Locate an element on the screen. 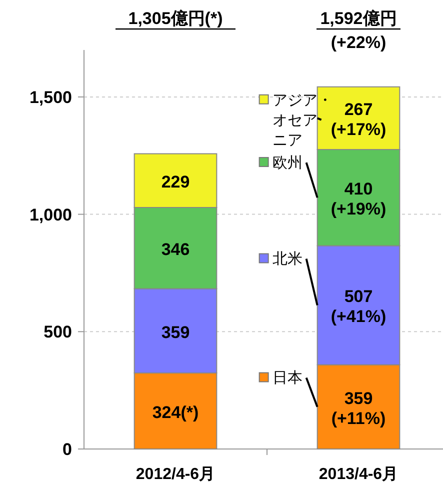 Image resolution: width=443 pixels, height=489 pixels. data-label: 359 is located at coordinates (175, 332).